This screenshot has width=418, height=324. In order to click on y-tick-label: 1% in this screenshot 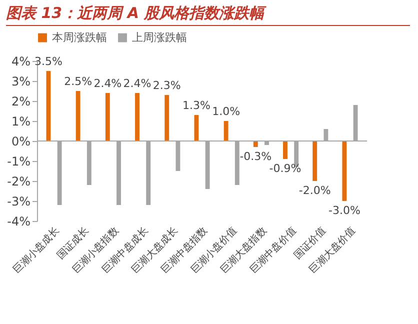, I will do `click(20, 121)`.